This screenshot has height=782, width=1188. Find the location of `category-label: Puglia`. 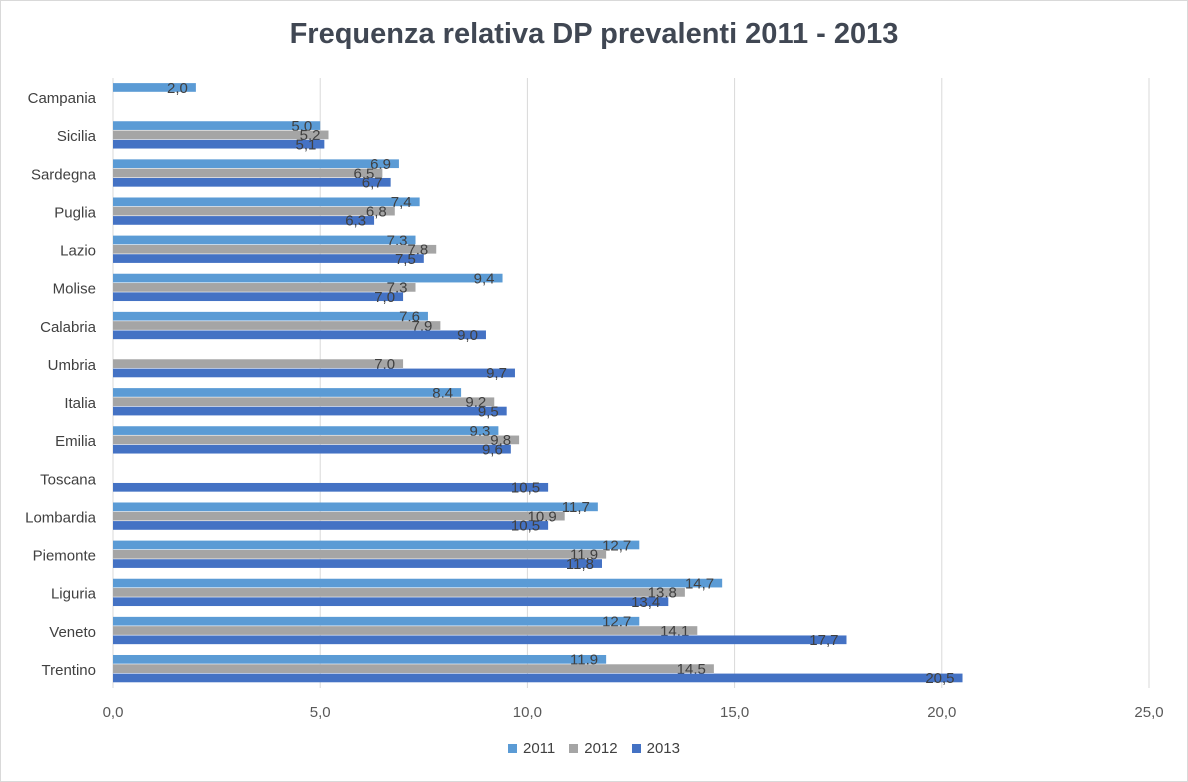

category-label: Puglia is located at coordinates (75, 212).